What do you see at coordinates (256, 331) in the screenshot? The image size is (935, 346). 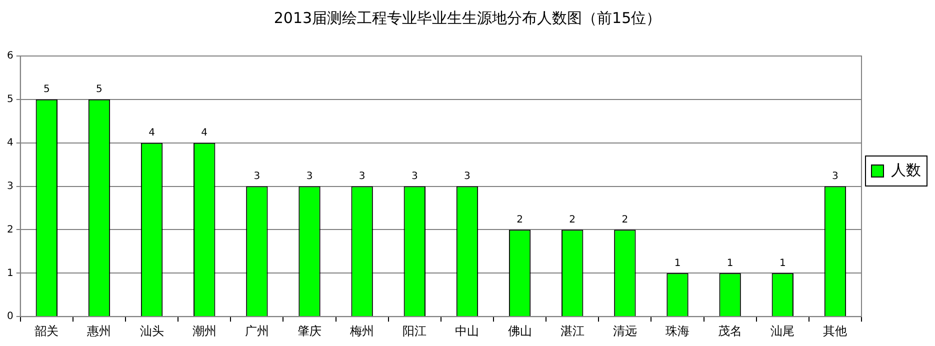 I see `x-tick-label: 广州` at bounding box center [256, 331].